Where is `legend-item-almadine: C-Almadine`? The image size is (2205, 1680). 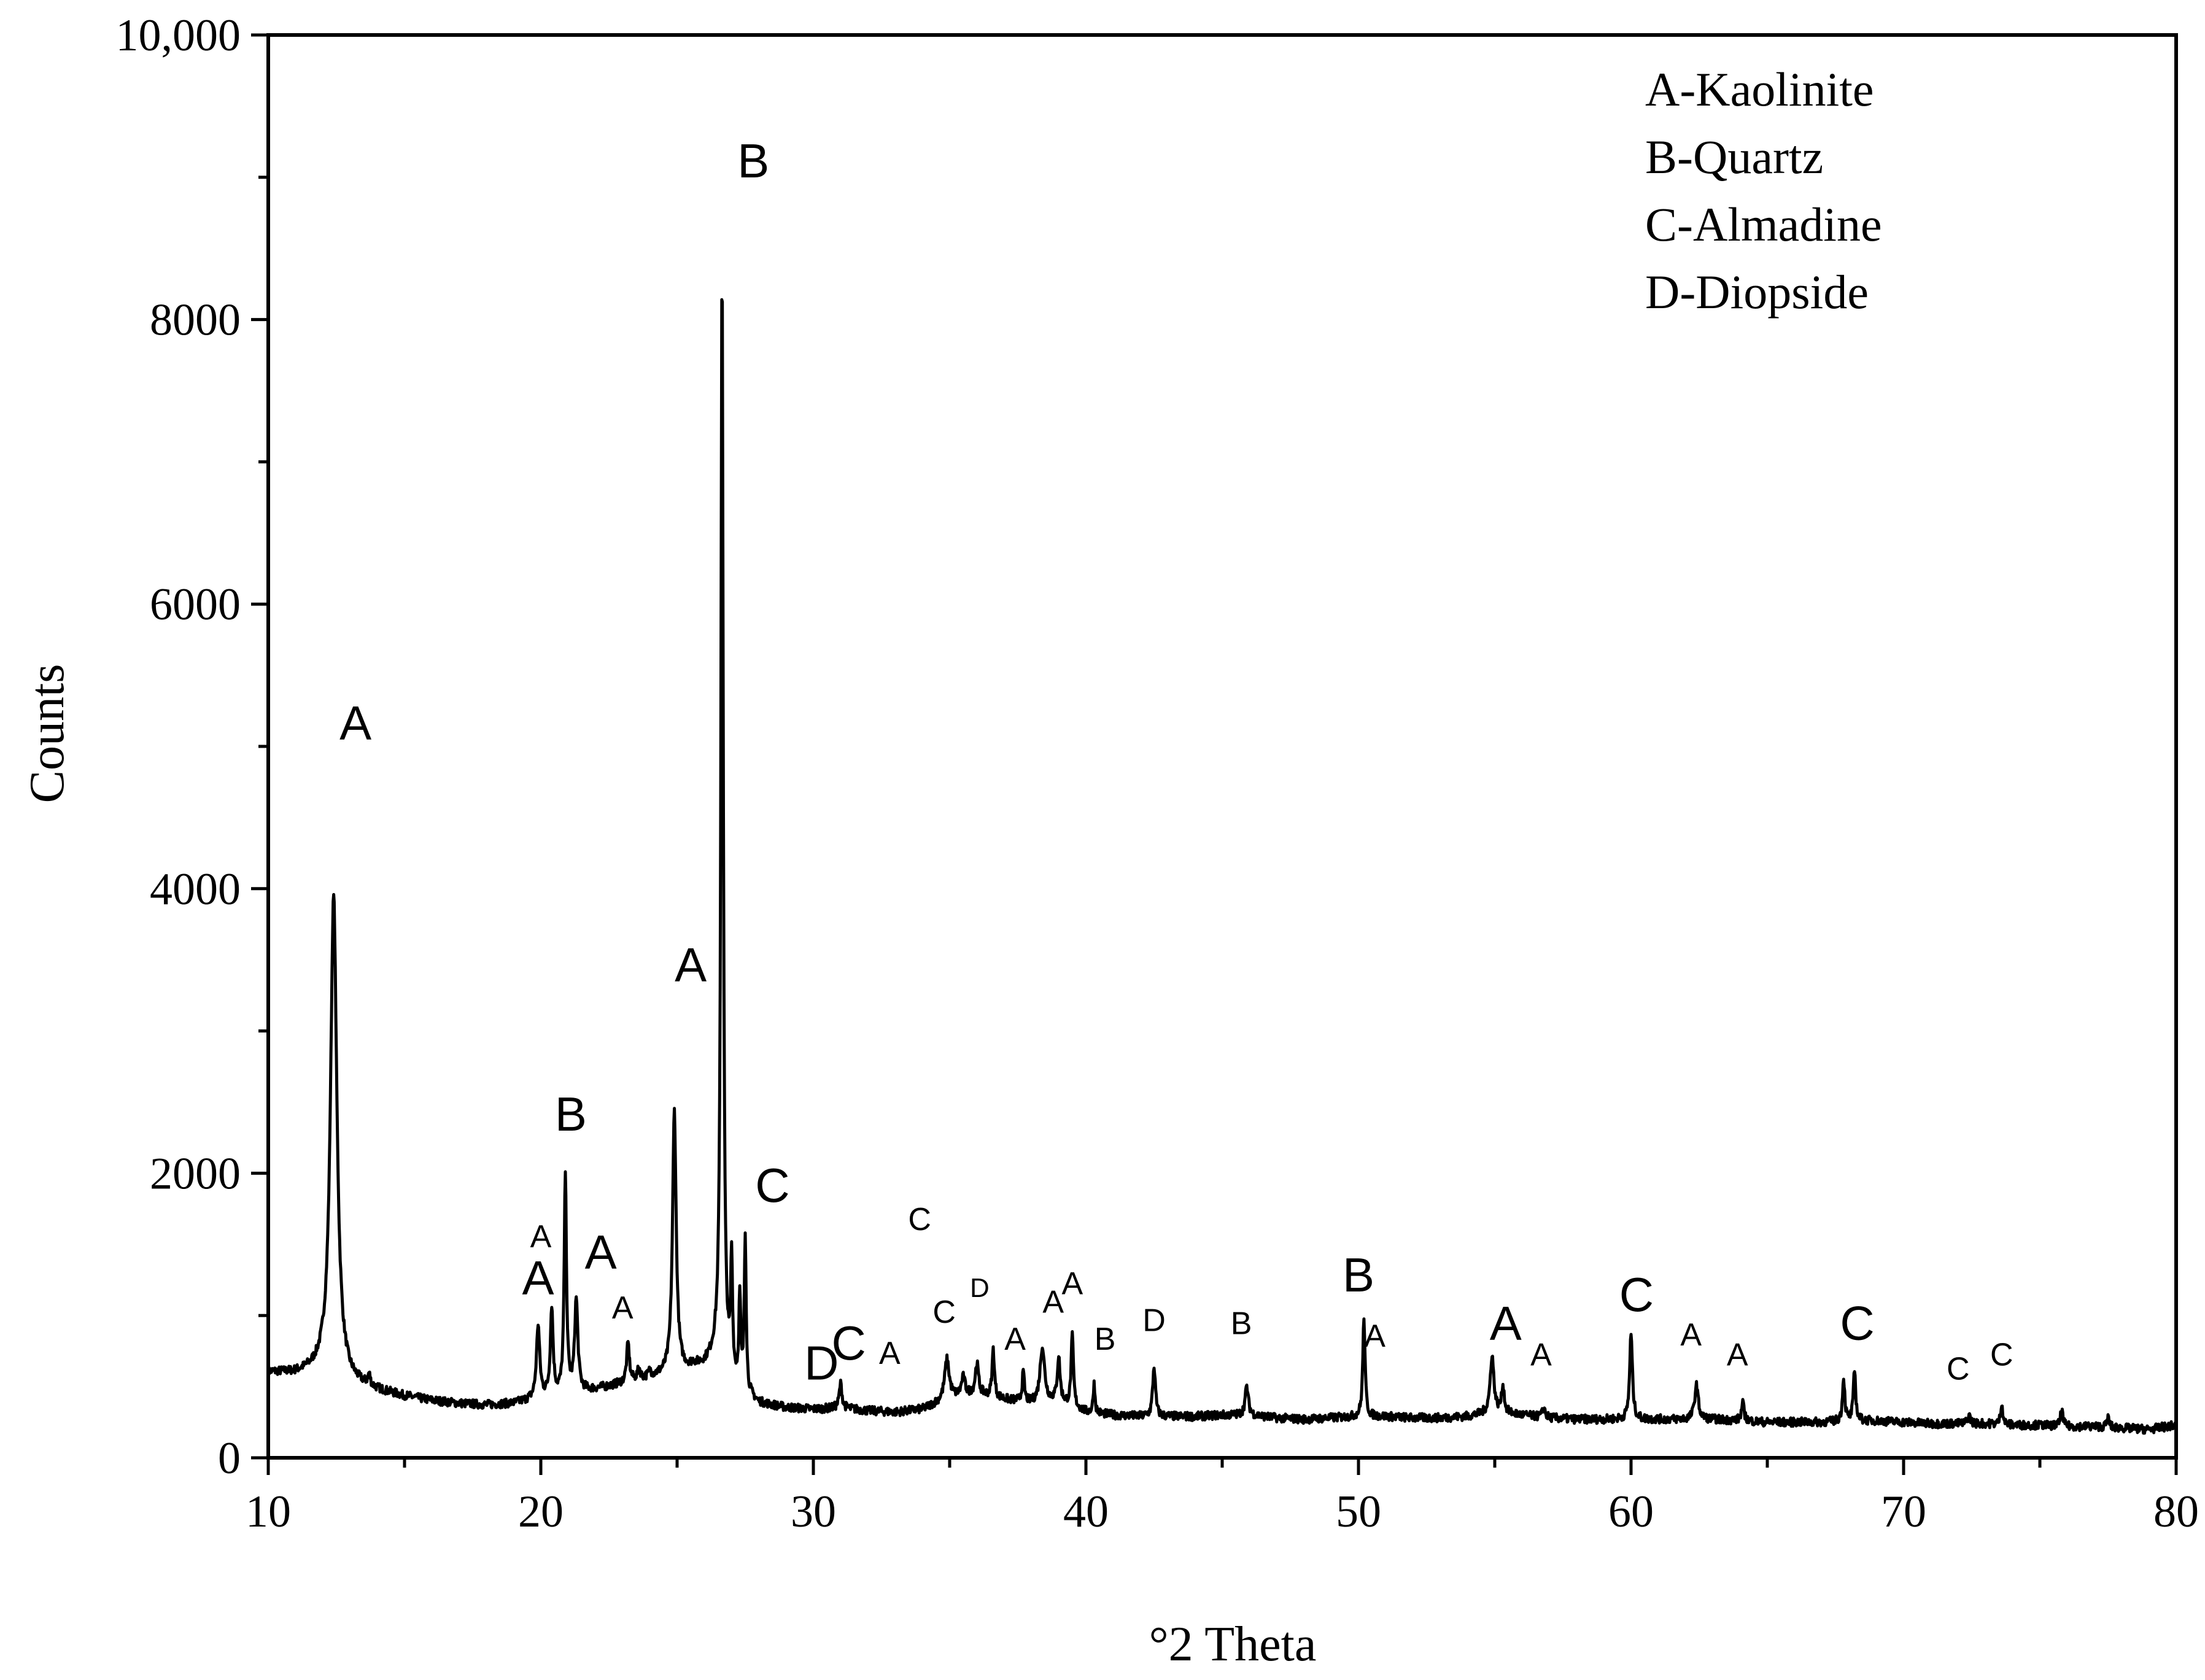
legend-item-almadine: C-Almadine is located at coordinates (1763, 224).